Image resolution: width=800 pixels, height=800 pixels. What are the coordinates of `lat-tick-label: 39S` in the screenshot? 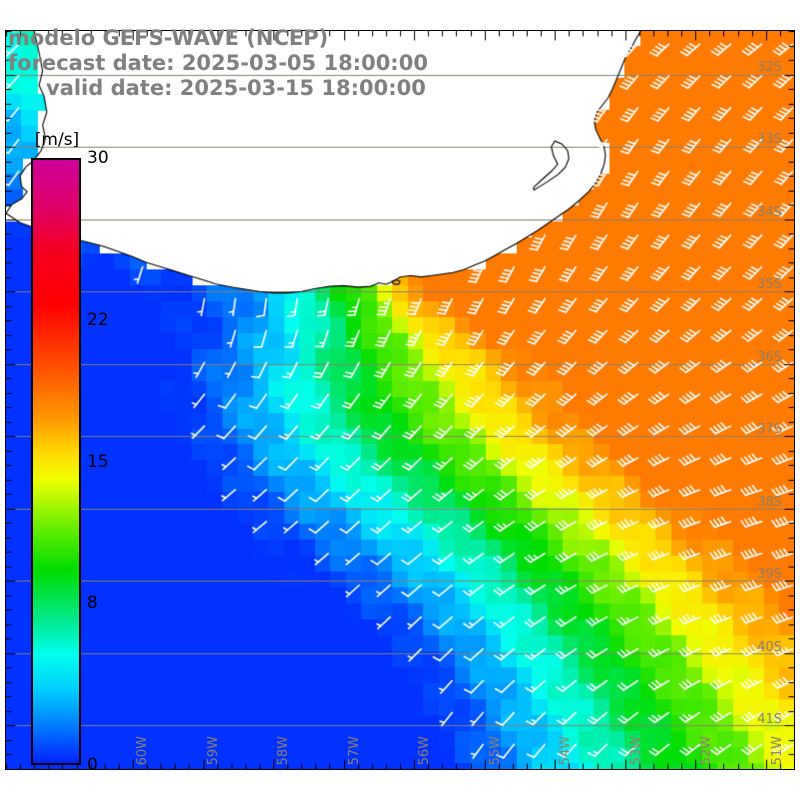 It's located at (769, 575).